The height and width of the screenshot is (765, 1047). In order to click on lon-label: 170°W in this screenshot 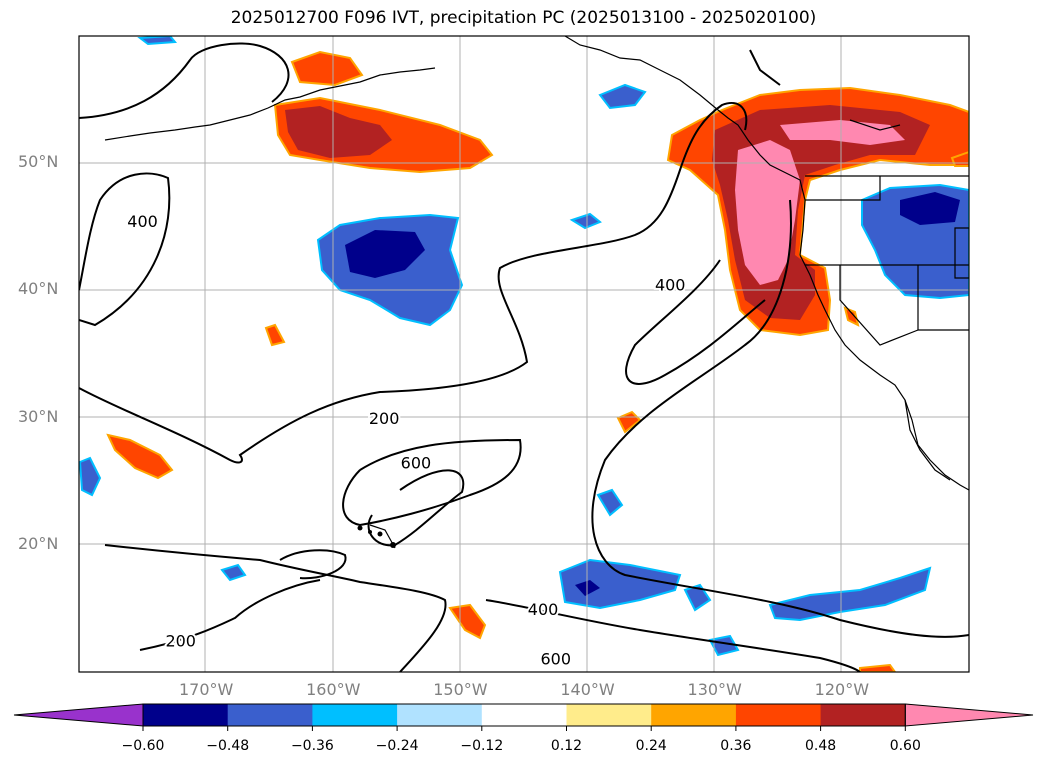, I will do `click(206, 689)`.